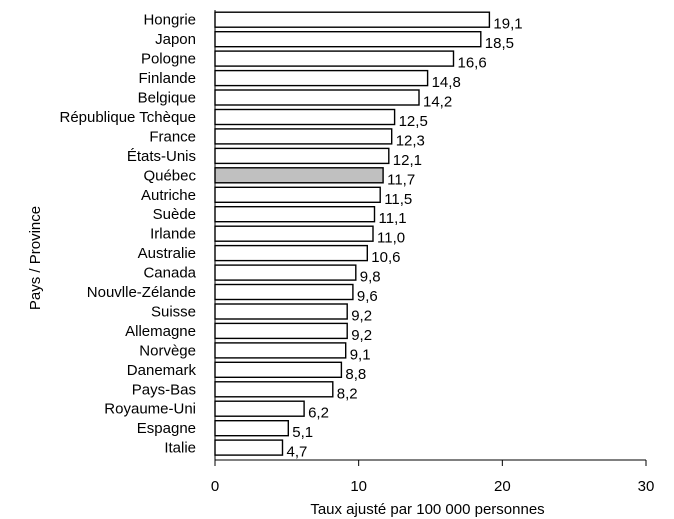  Describe the element at coordinates (427, 509) in the screenshot. I see `x-axis-label: Taux ajusté par 100 000 personnes` at that location.